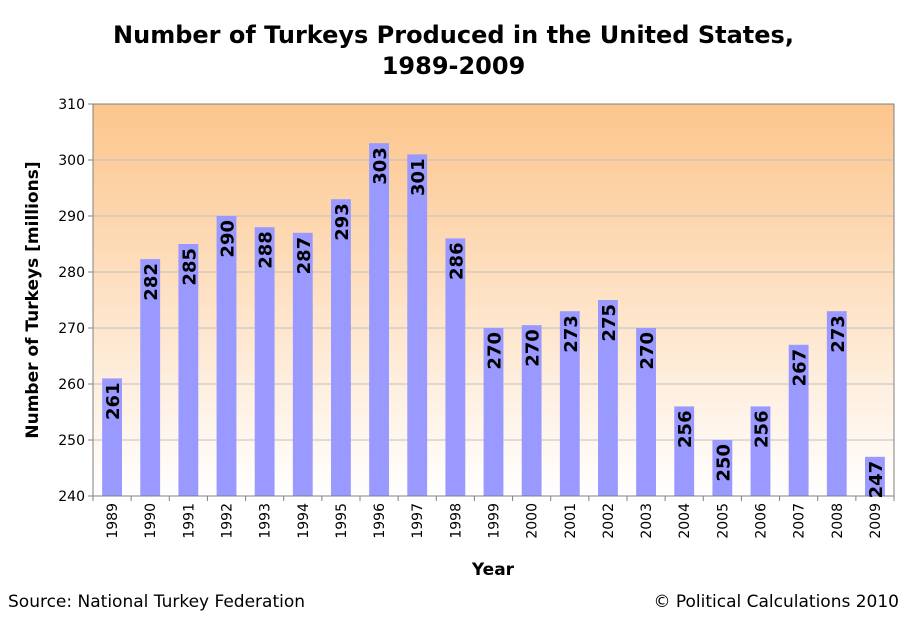 Image resolution: width=907 pixels, height=619 pixels. What do you see at coordinates (341, 347) in the screenshot?
I see `bar-1995` at bounding box center [341, 347].